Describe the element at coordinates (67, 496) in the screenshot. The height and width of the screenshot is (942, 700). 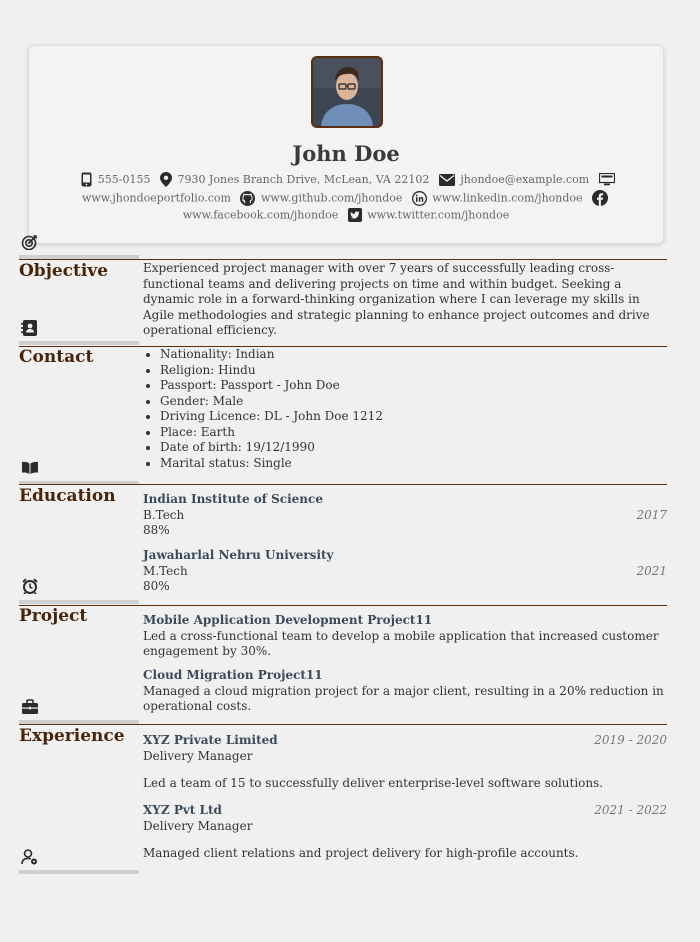
I see `education-title: Education` at that location.